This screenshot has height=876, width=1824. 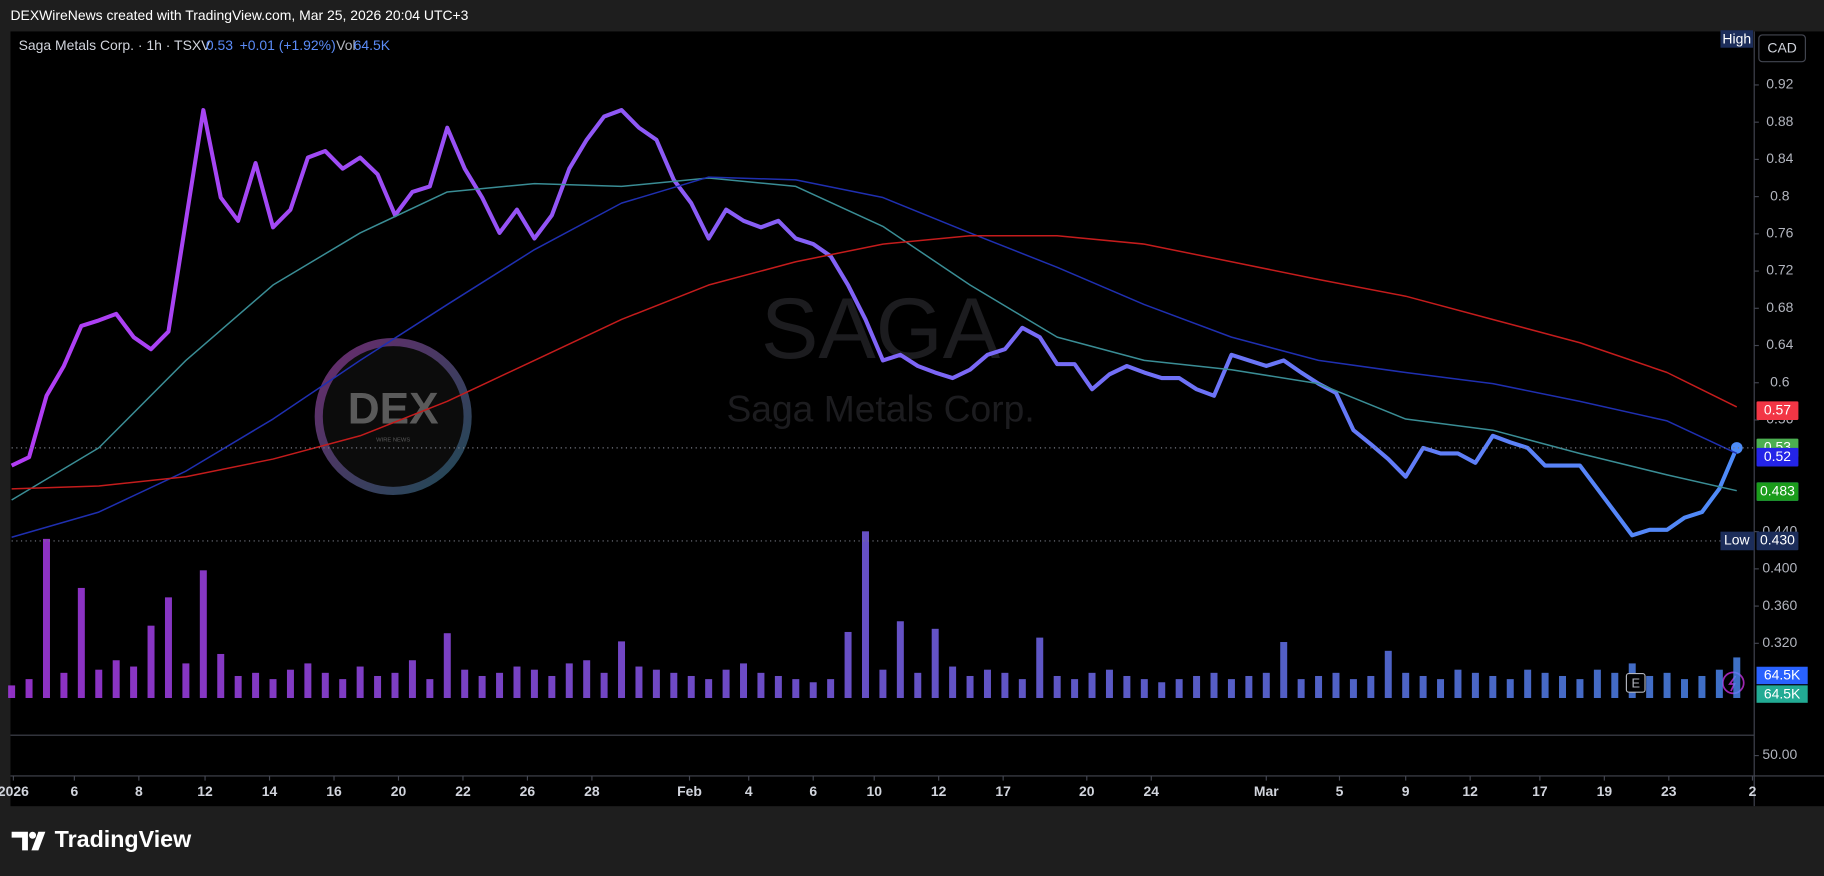 I want to click on price-label: 0.52, so click(x=1777, y=456).